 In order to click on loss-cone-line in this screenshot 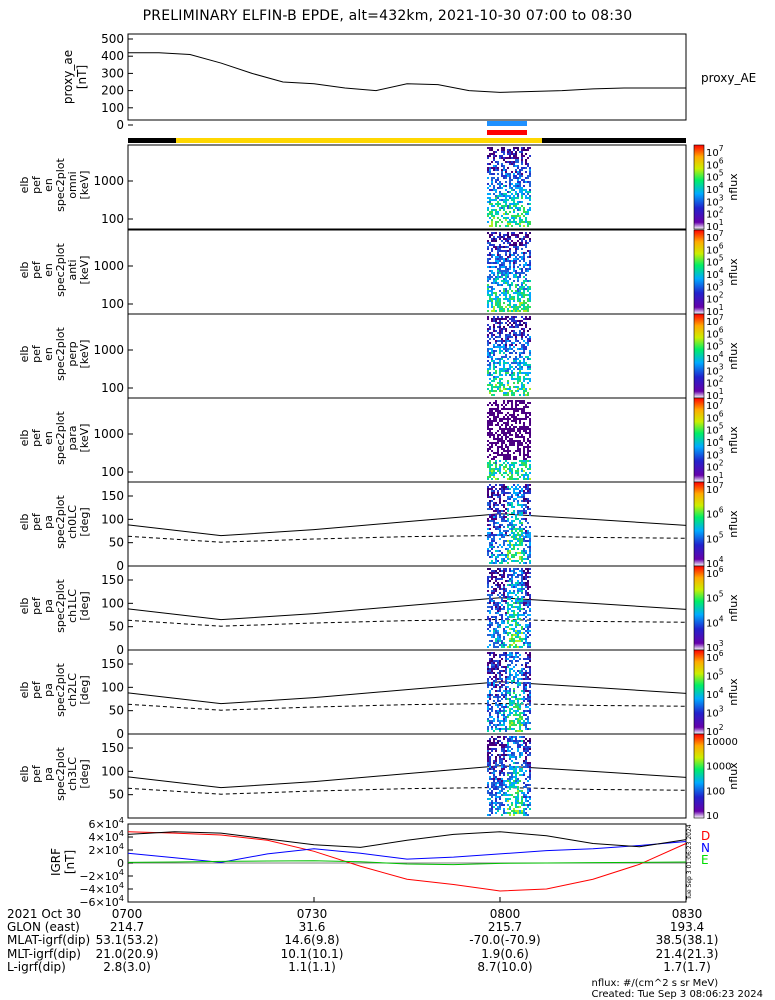, I will do `click(407, 693)`.